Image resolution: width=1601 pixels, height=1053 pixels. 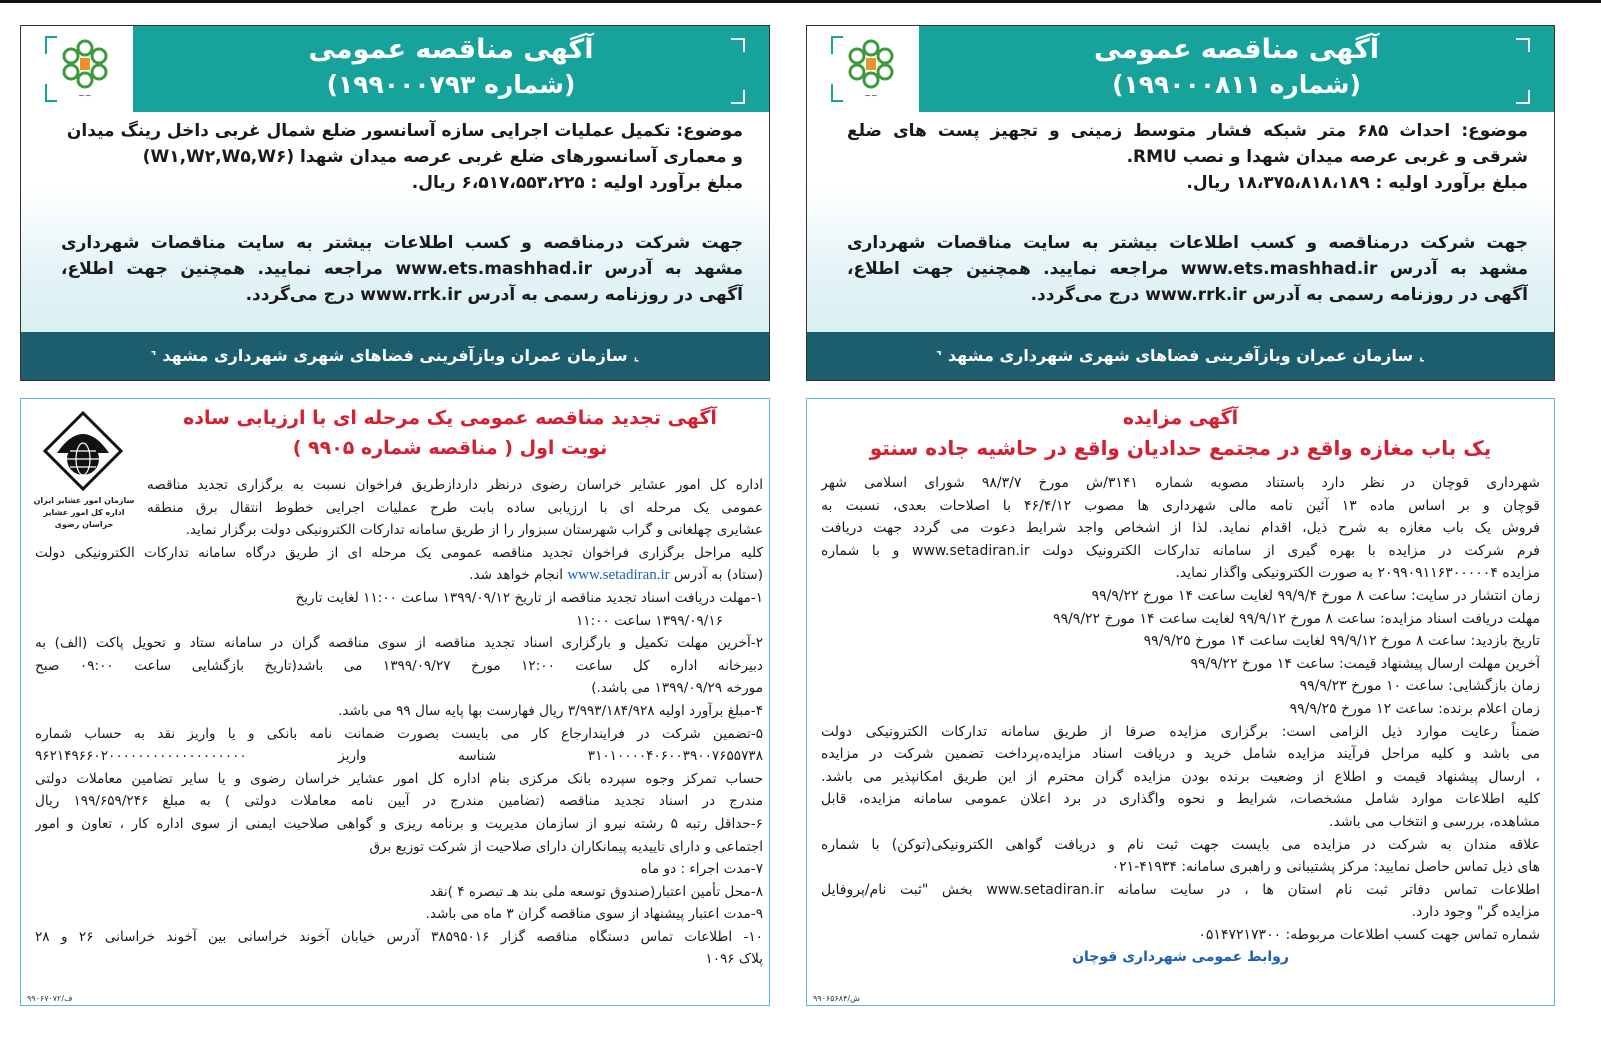 I want to click on tender-line-text: انجام خواهد شد., so click(x=516, y=575).